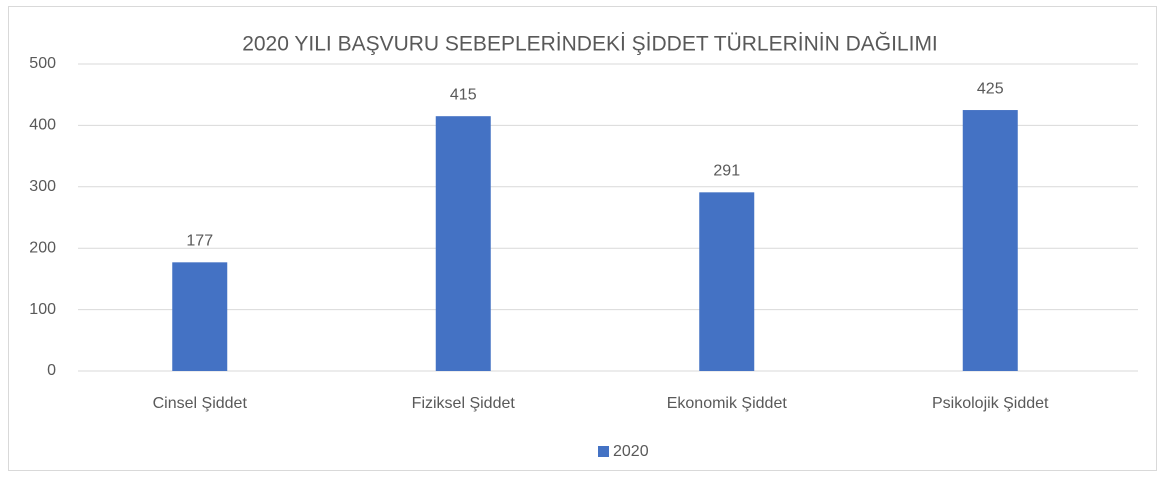 This screenshot has width=1165, height=480. Describe the element at coordinates (42, 247) in the screenshot. I see `y-tick-label: 200` at that location.